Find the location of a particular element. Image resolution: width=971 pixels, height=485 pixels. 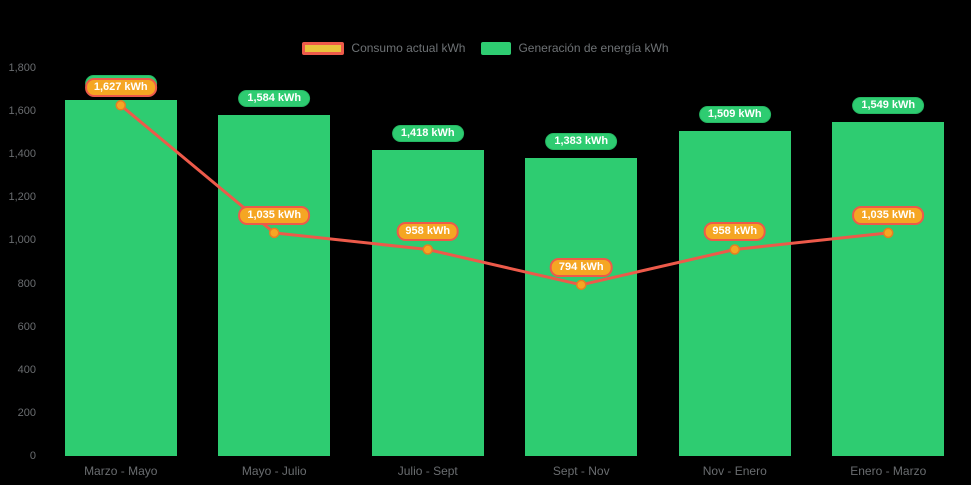

x-label-1: Mayo - Julio is located at coordinates (274, 471).